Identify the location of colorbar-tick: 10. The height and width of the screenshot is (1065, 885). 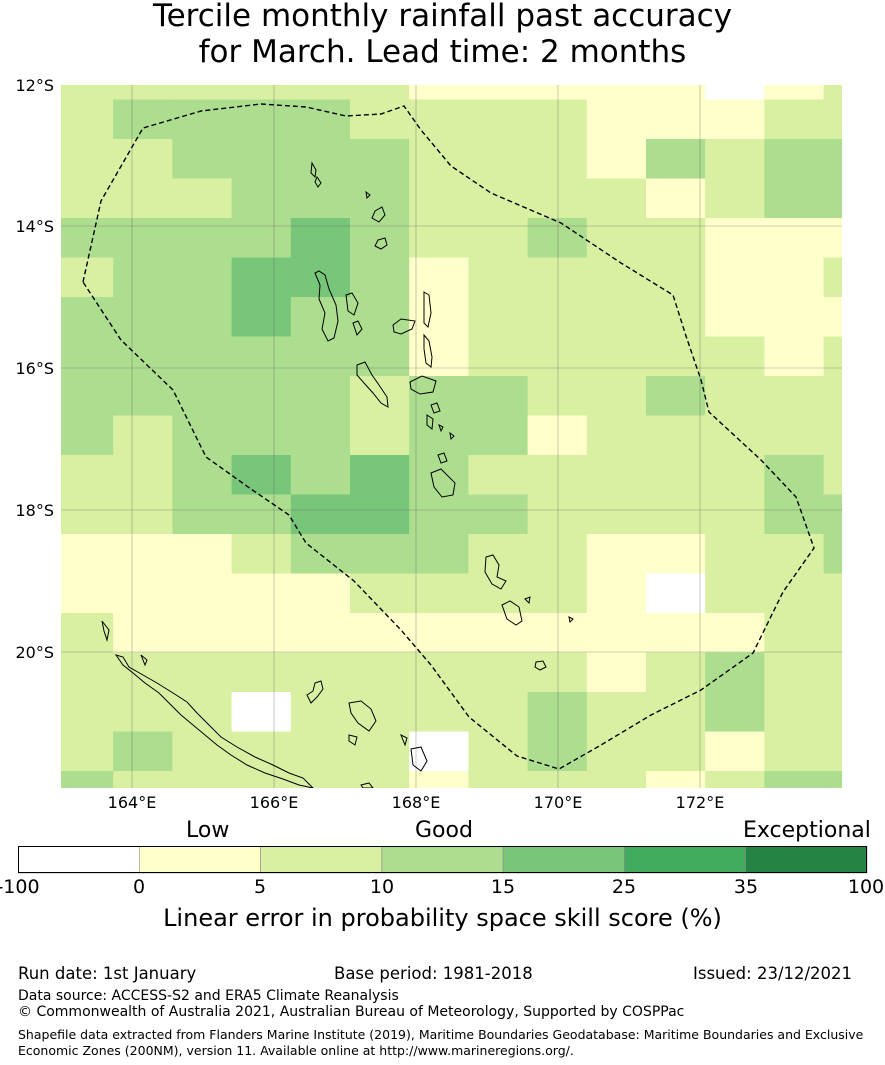
(382, 887).